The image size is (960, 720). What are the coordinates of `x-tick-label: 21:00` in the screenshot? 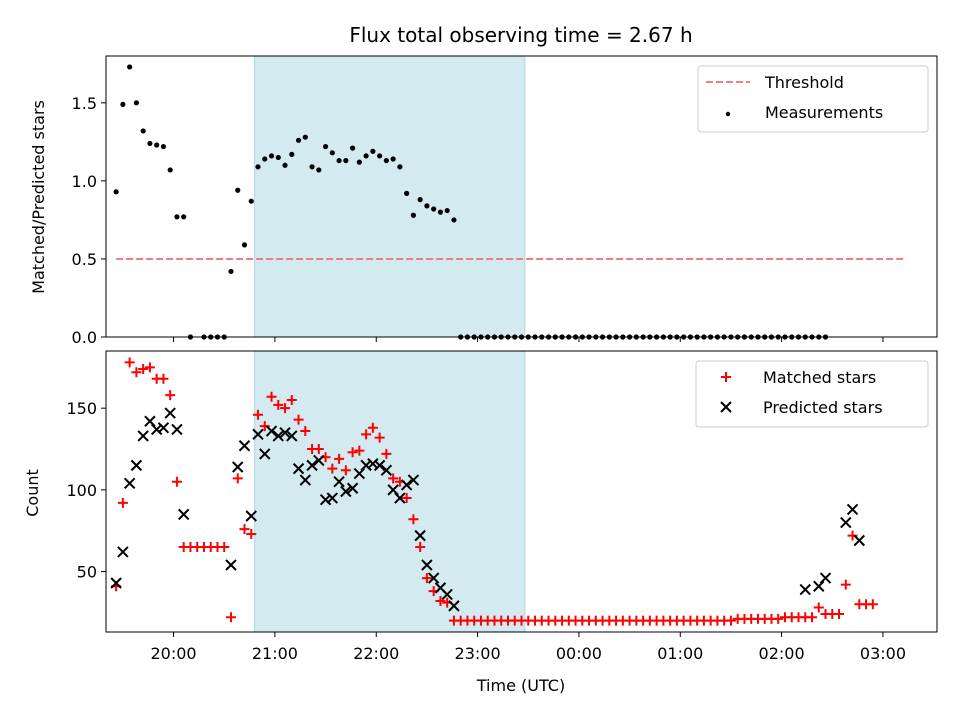 It's located at (275, 653).